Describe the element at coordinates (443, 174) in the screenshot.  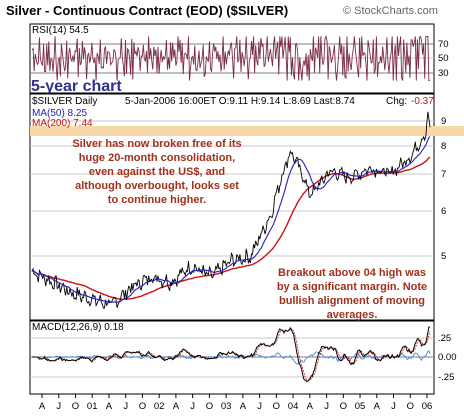
I see `price-tick-7: 7` at that location.